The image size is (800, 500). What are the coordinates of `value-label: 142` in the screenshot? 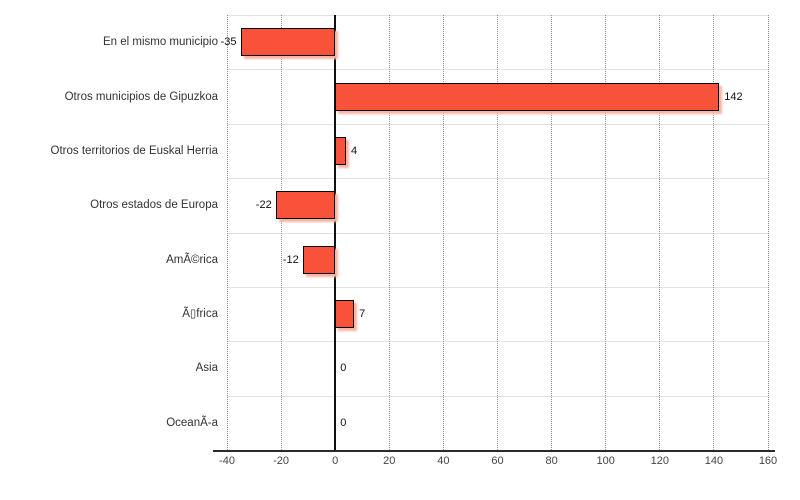 It's located at (733, 96).